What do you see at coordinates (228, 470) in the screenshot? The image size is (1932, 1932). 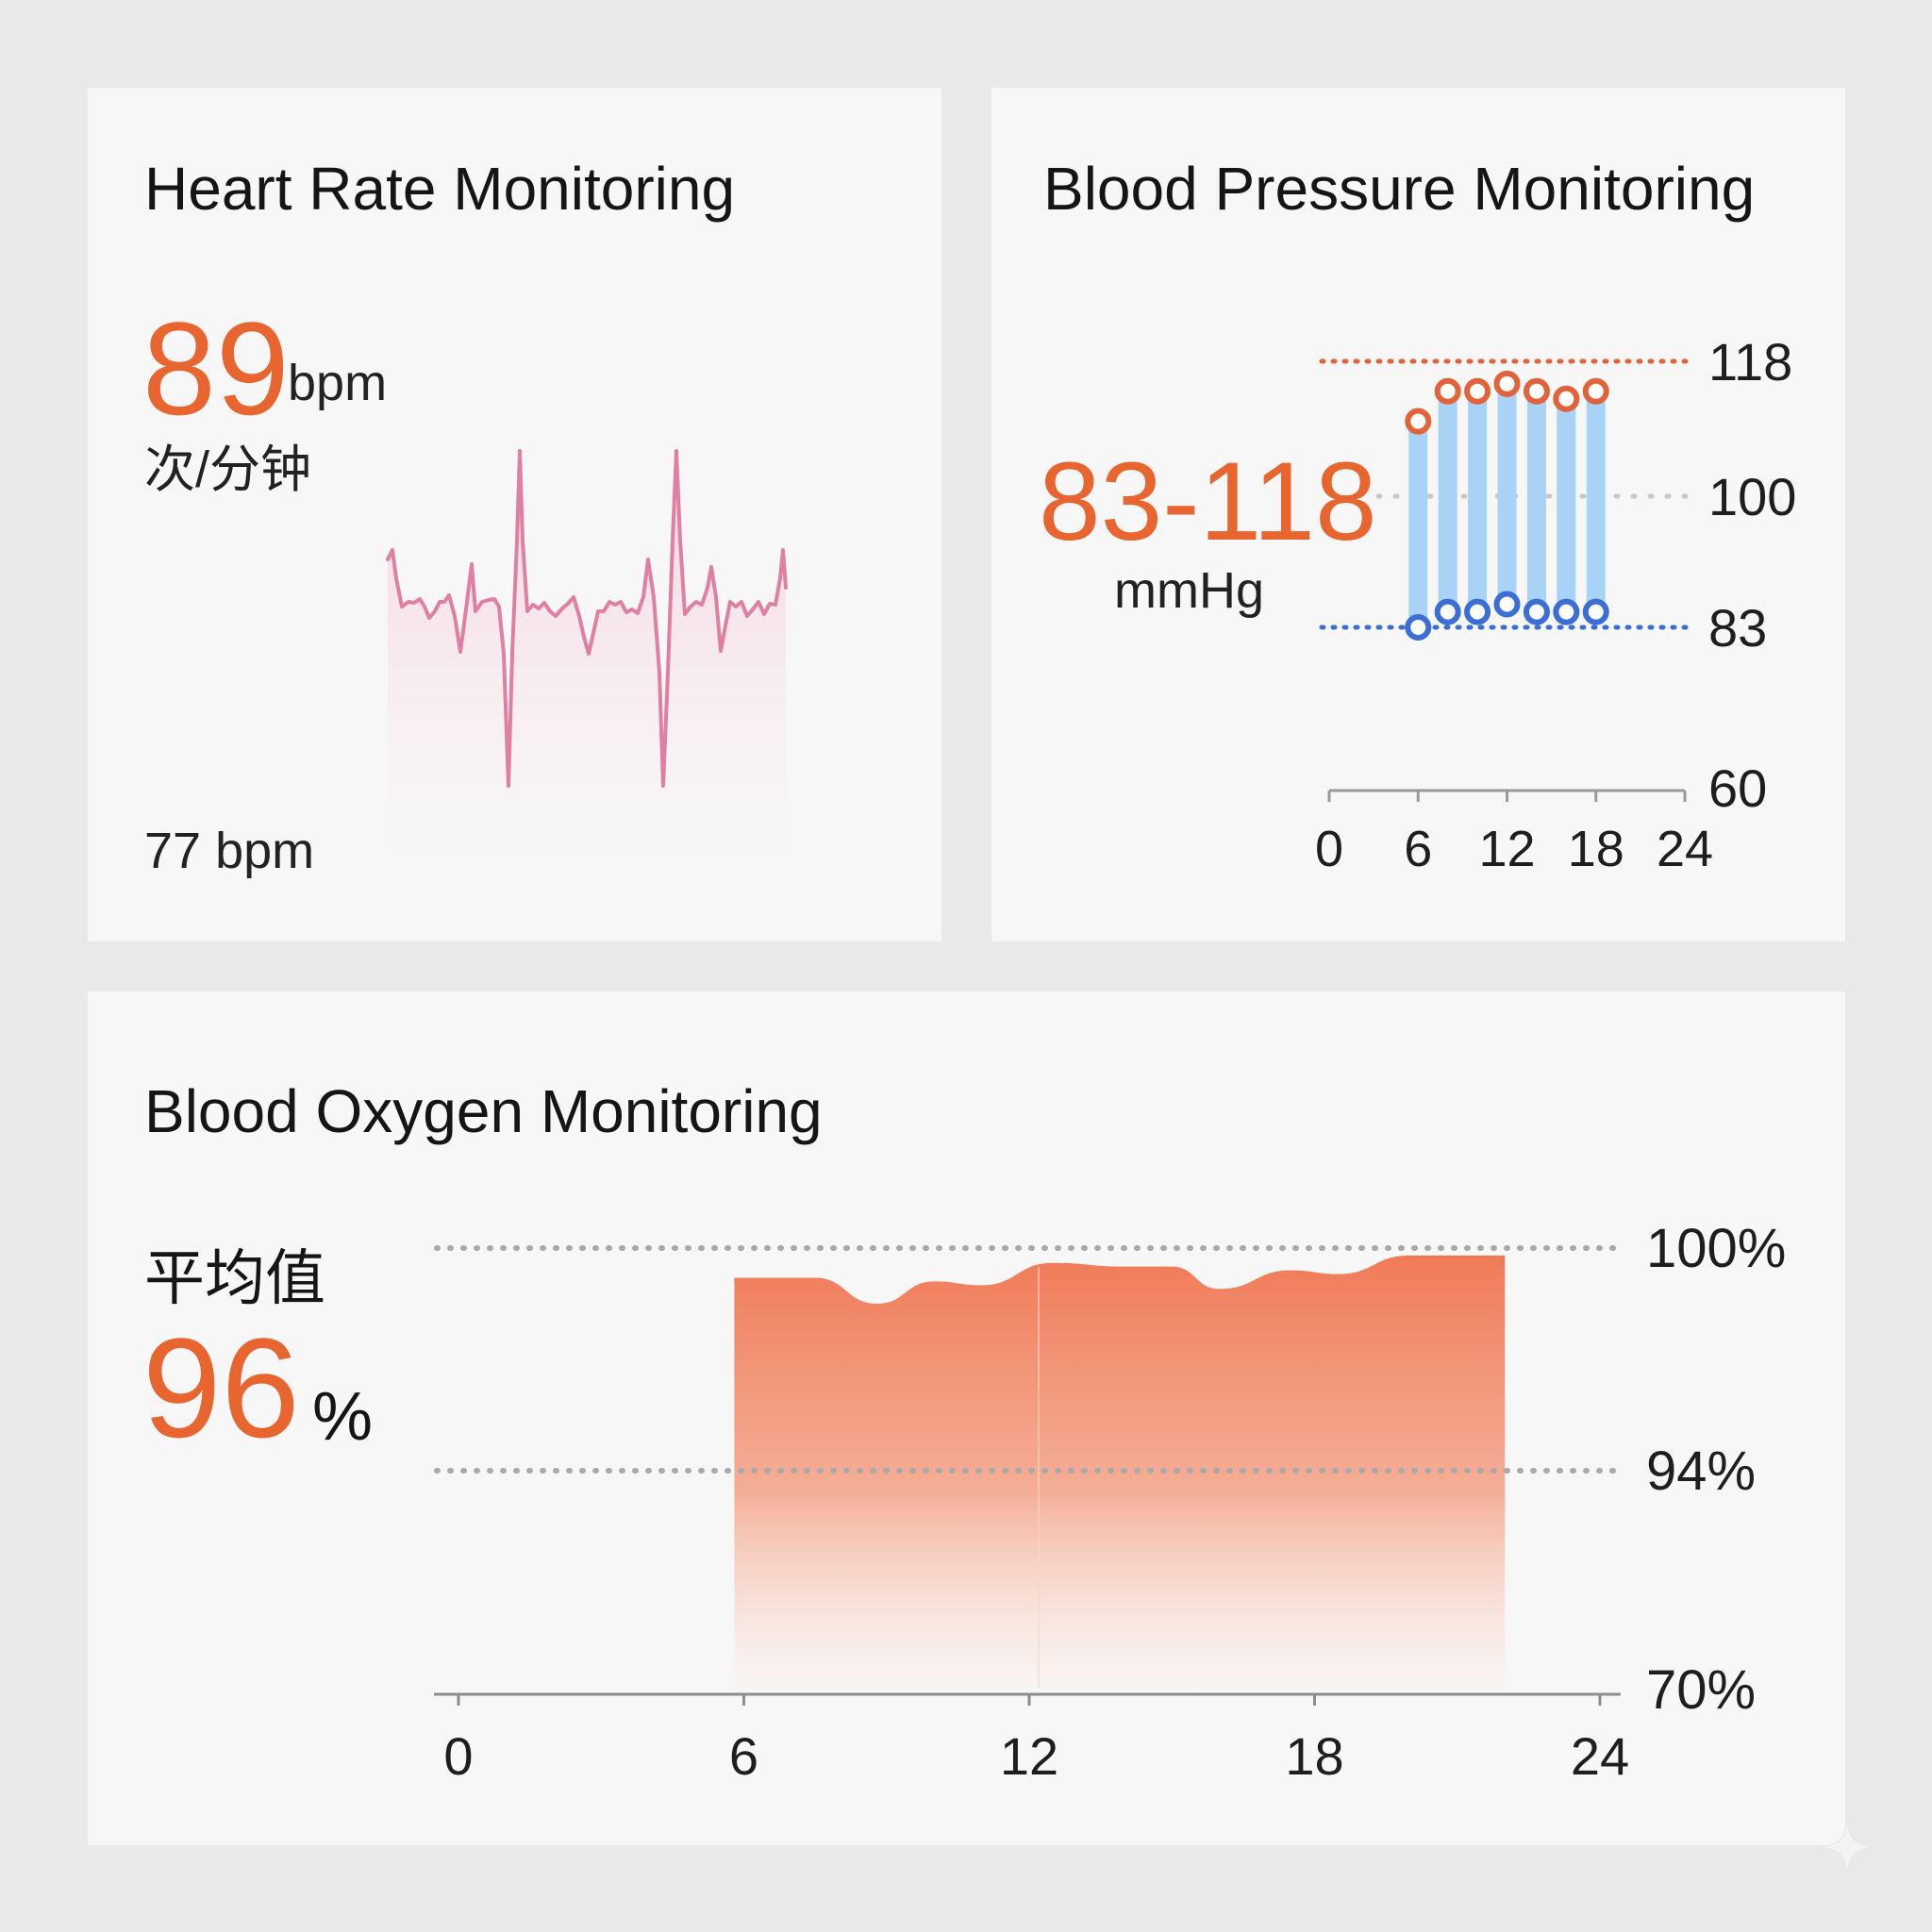 I see `heart-rate-unit-cn: 次/分钟` at bounding box center [228, 470].